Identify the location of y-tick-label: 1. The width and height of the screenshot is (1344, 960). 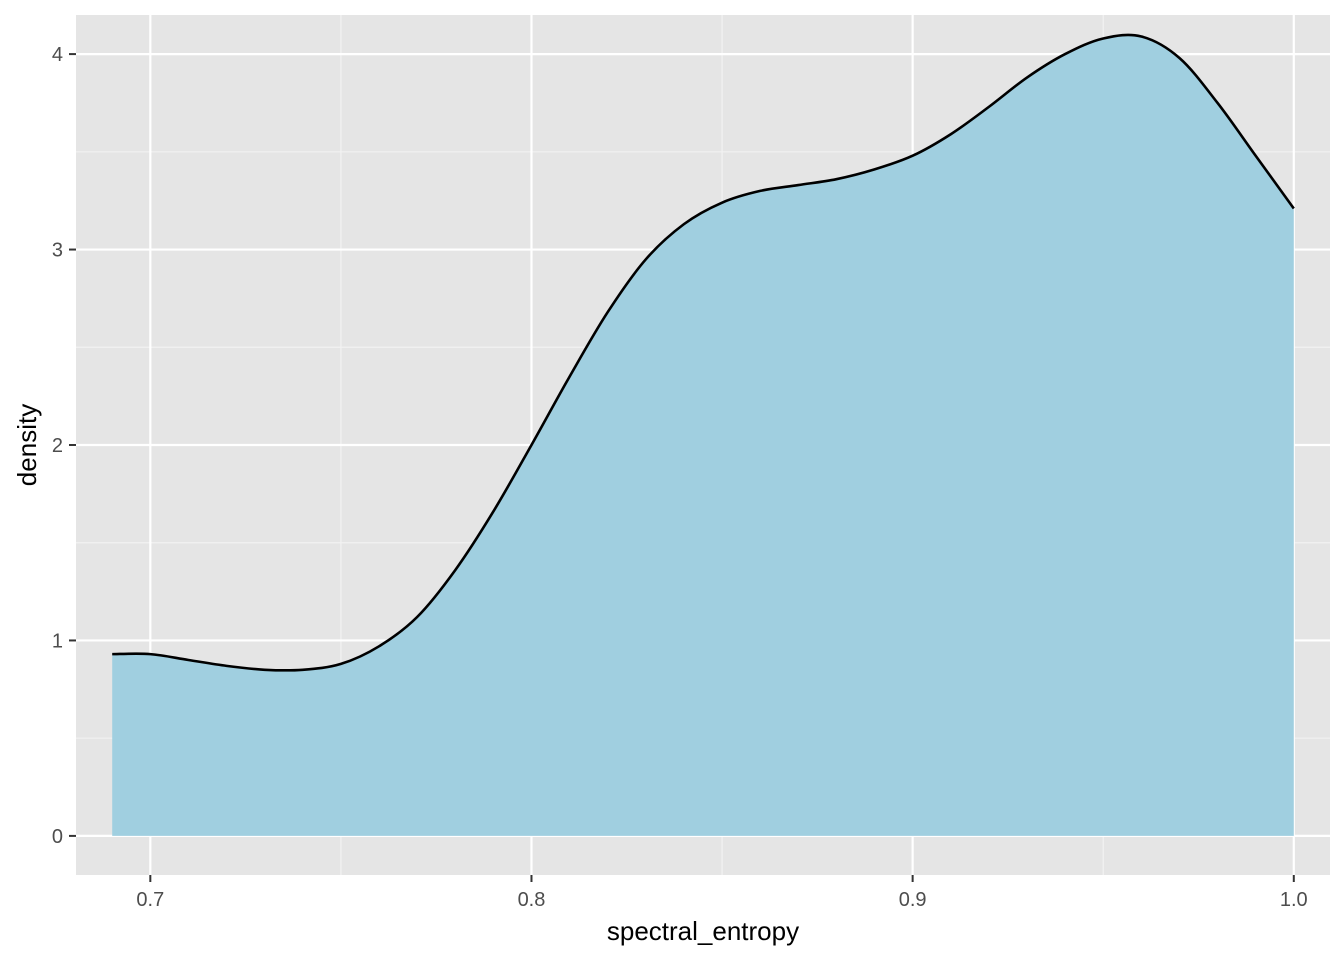
(57, 641).